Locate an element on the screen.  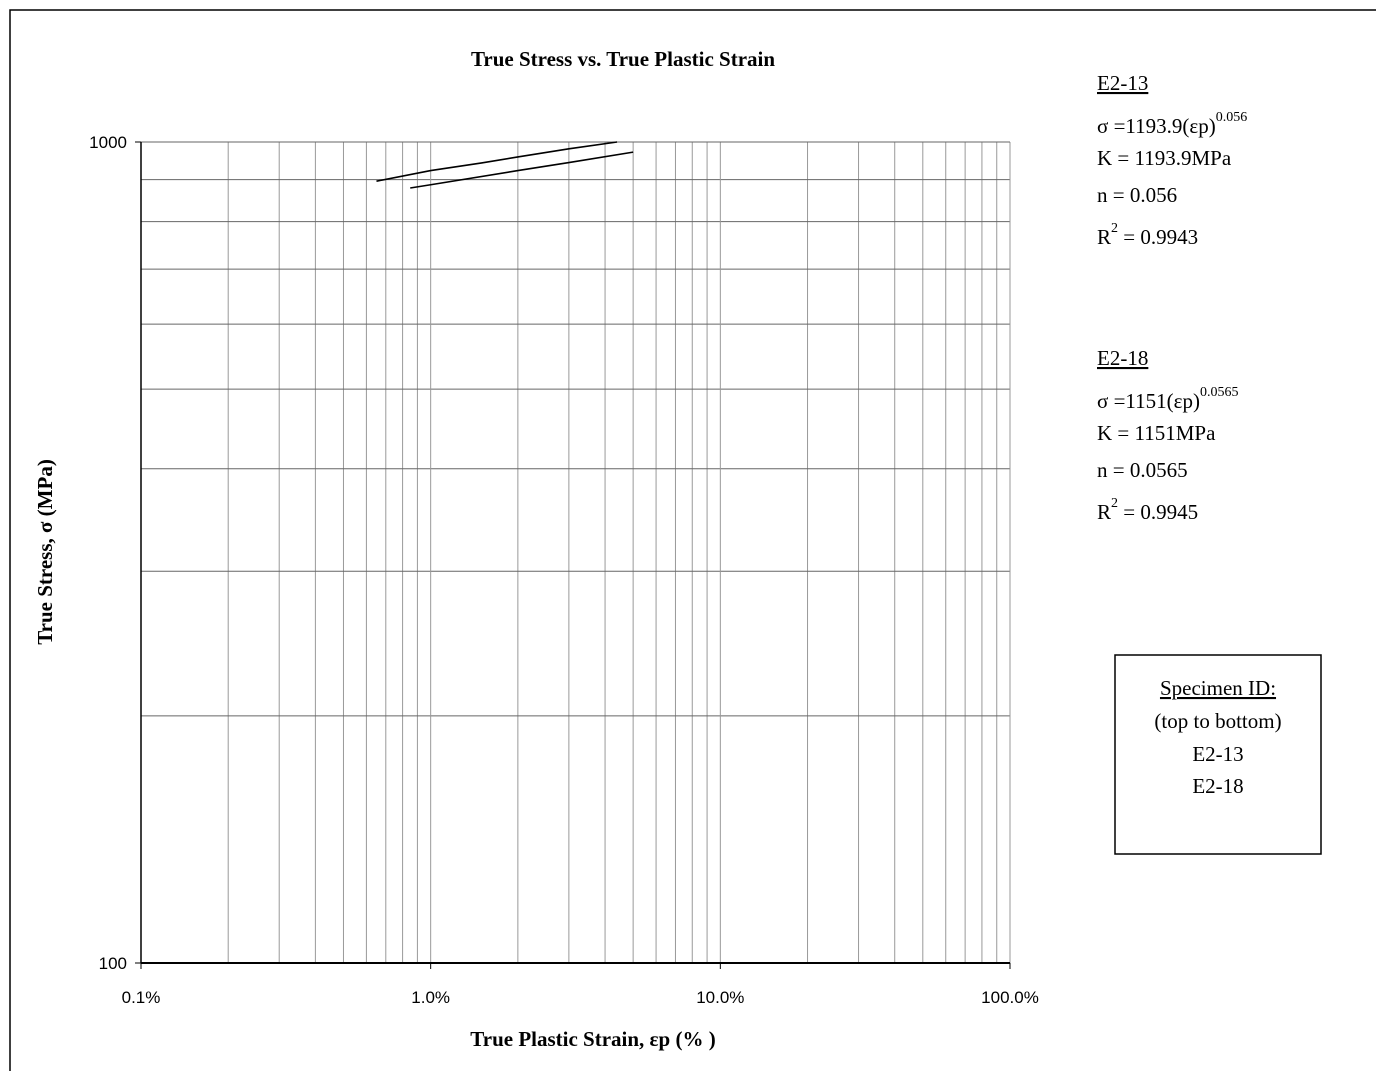
equation-formula: σ =1151(εp)0.0565 is located at coordinates (1167, 399).